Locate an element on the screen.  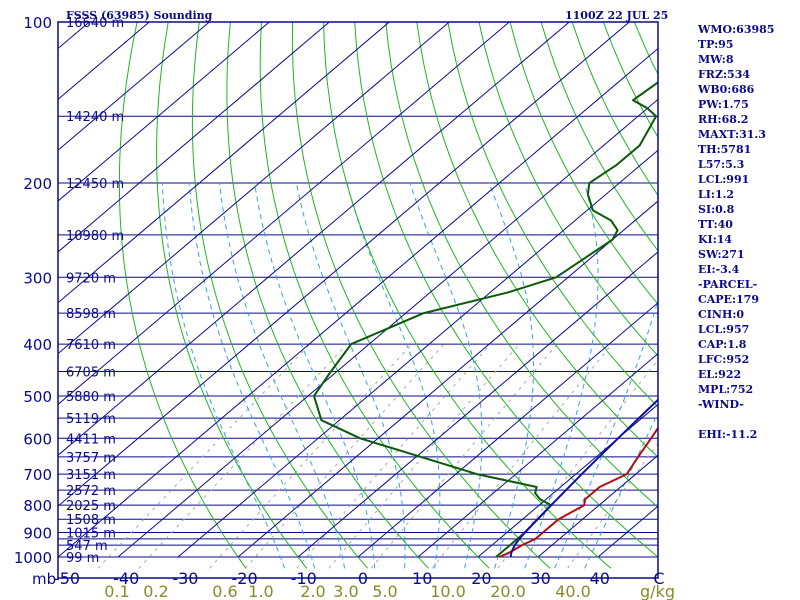
temperature-tick-label: C is located at coordinates (658, 578).